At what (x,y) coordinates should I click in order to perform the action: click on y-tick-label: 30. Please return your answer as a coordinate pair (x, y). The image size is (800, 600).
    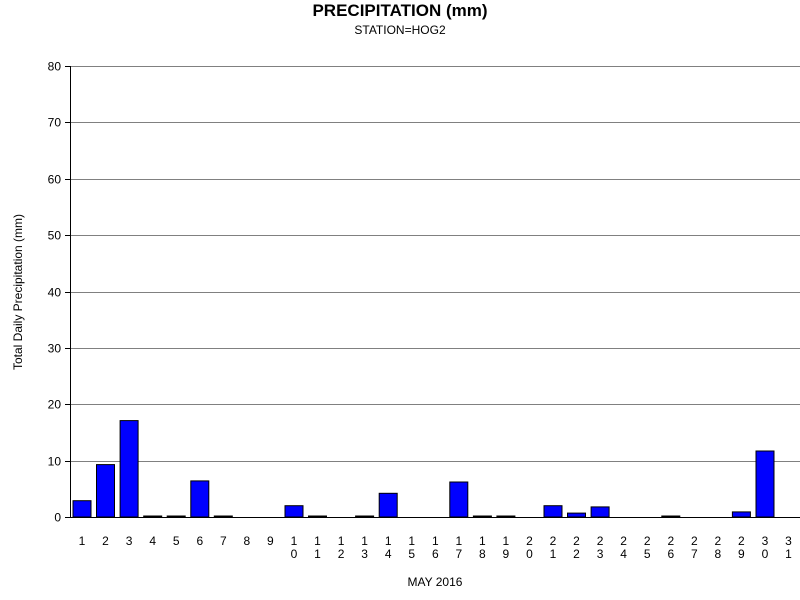
    Looking at the image, I should click on (55, 349).